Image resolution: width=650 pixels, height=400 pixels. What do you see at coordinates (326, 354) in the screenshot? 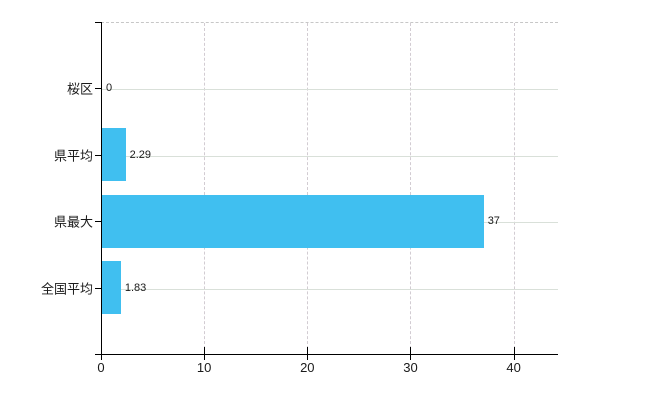
I see `x-axis-line` at bounding box center [326, 354].